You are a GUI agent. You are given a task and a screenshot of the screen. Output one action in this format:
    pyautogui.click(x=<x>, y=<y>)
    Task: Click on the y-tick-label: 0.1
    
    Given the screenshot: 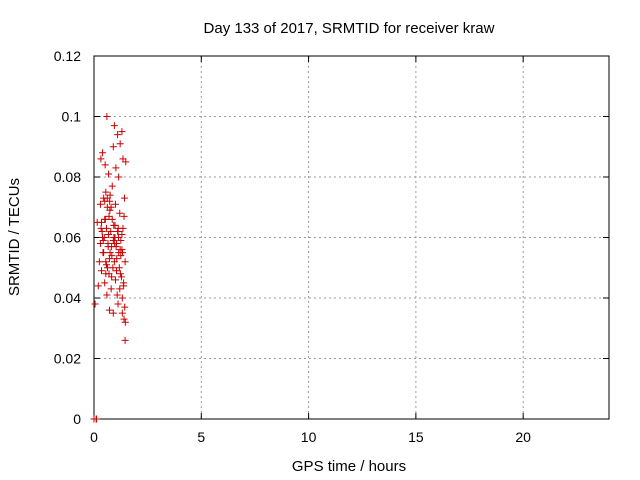 What is the action you would take?
    pyautogui.click(x=72, y=117)
    